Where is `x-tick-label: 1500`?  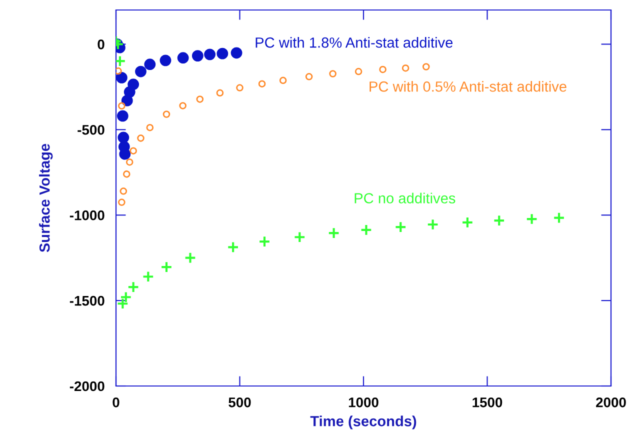
x-tick-label: 1500 is located at coordinates (487, 402).